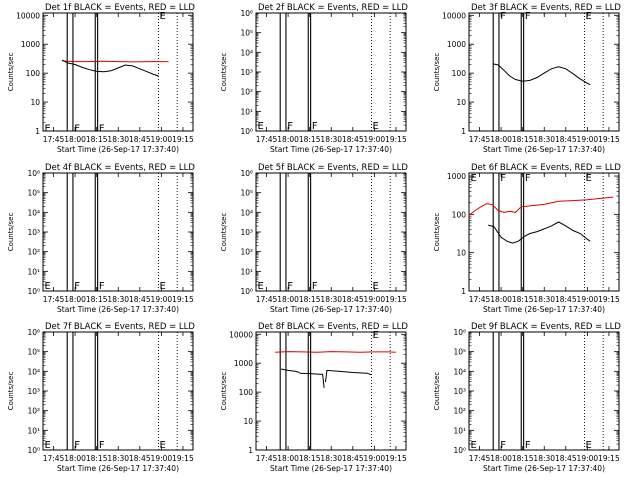  What do you see at coordinates (546, 327) in the screenshot?
I see `chart-title: Det 9f BLACK = Events, RED = LLD` at bounding box center [546, 327].